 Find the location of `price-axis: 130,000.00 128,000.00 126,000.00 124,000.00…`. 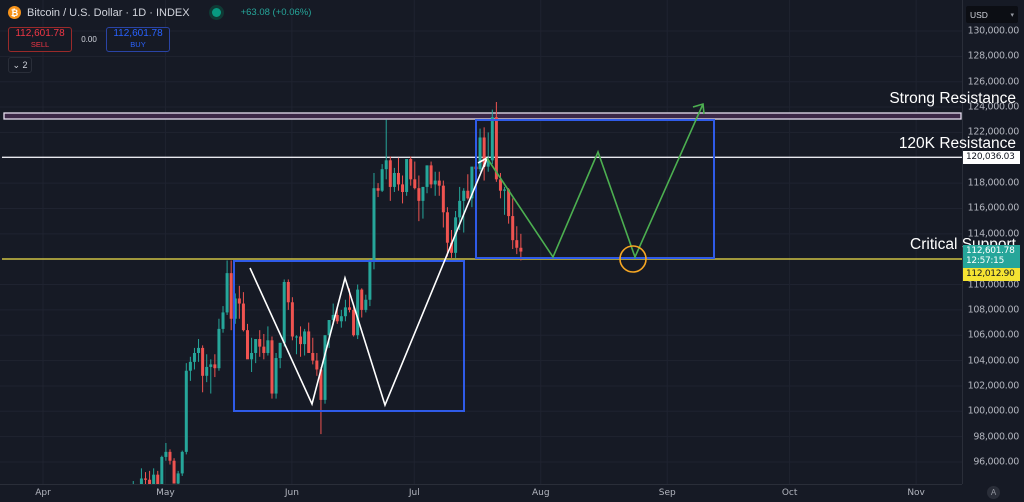

price-axis: 130,000.00 128,000.00 126,000.00 124,000.00… is located at coordinates (993, 242).